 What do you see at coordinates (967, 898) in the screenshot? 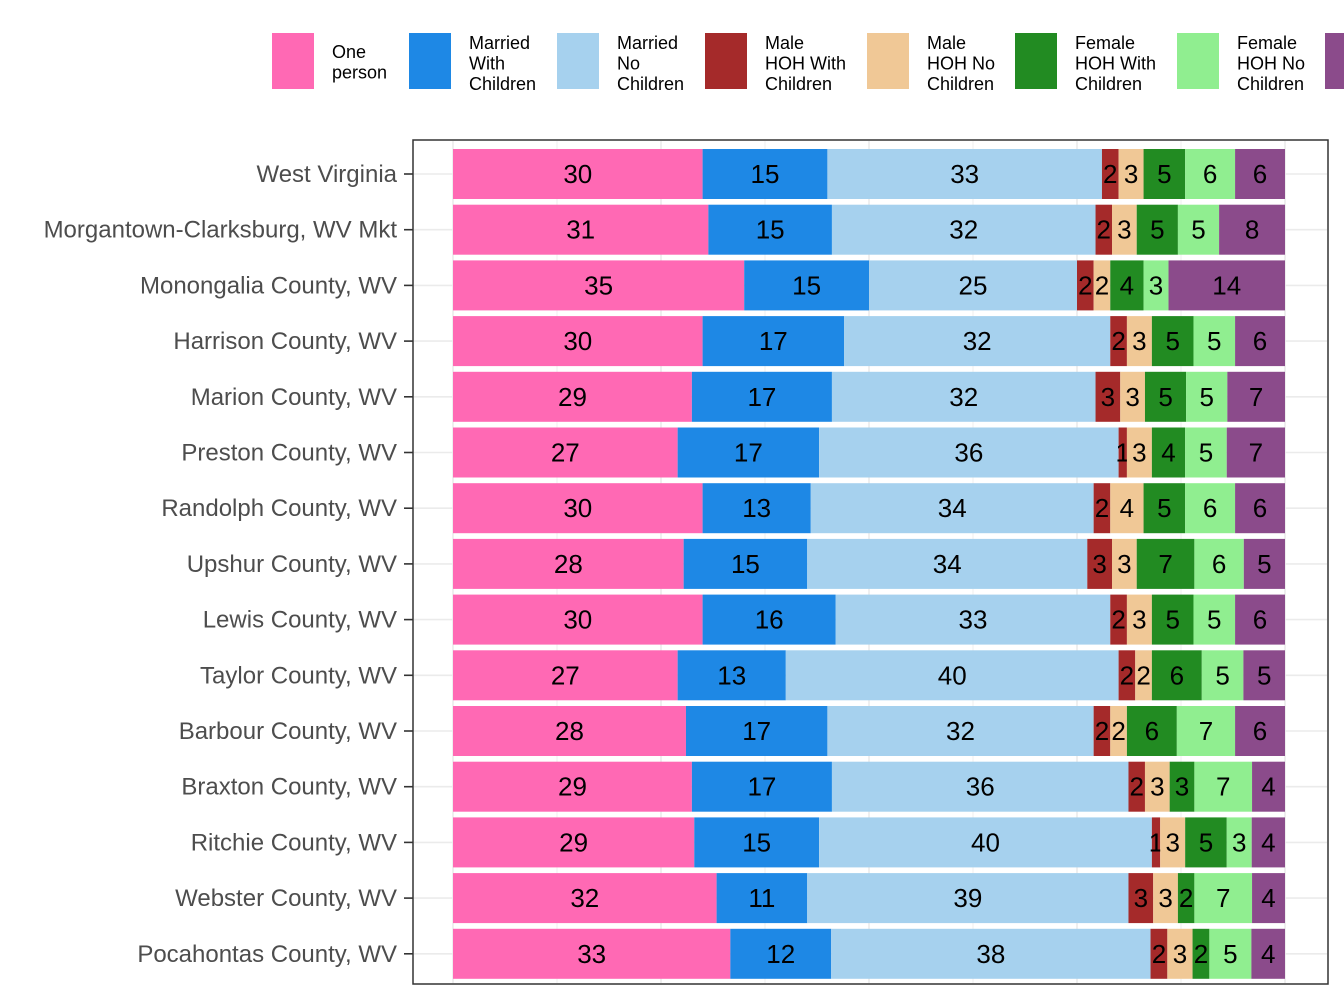
I see `data-label: 39` at bounding box center [967, 898].